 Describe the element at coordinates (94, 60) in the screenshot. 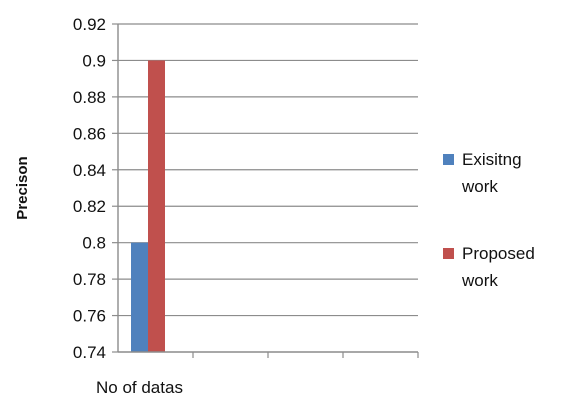

I see `y-tick-label: 0.9` at that location.